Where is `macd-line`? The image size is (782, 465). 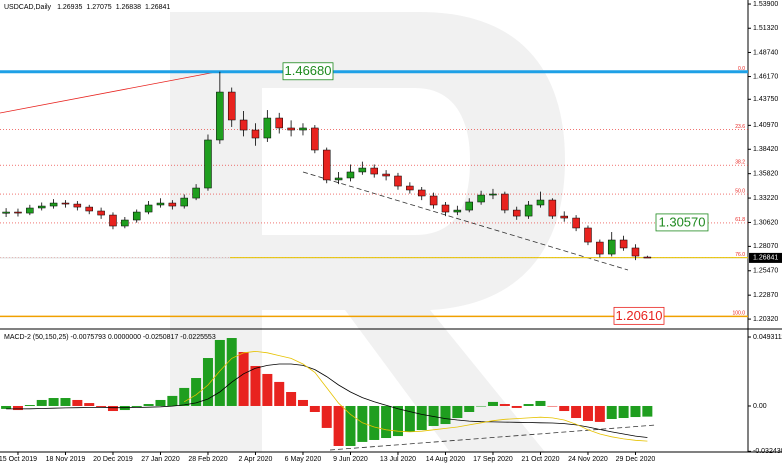
macd-line is located at coordinates (327, 400).